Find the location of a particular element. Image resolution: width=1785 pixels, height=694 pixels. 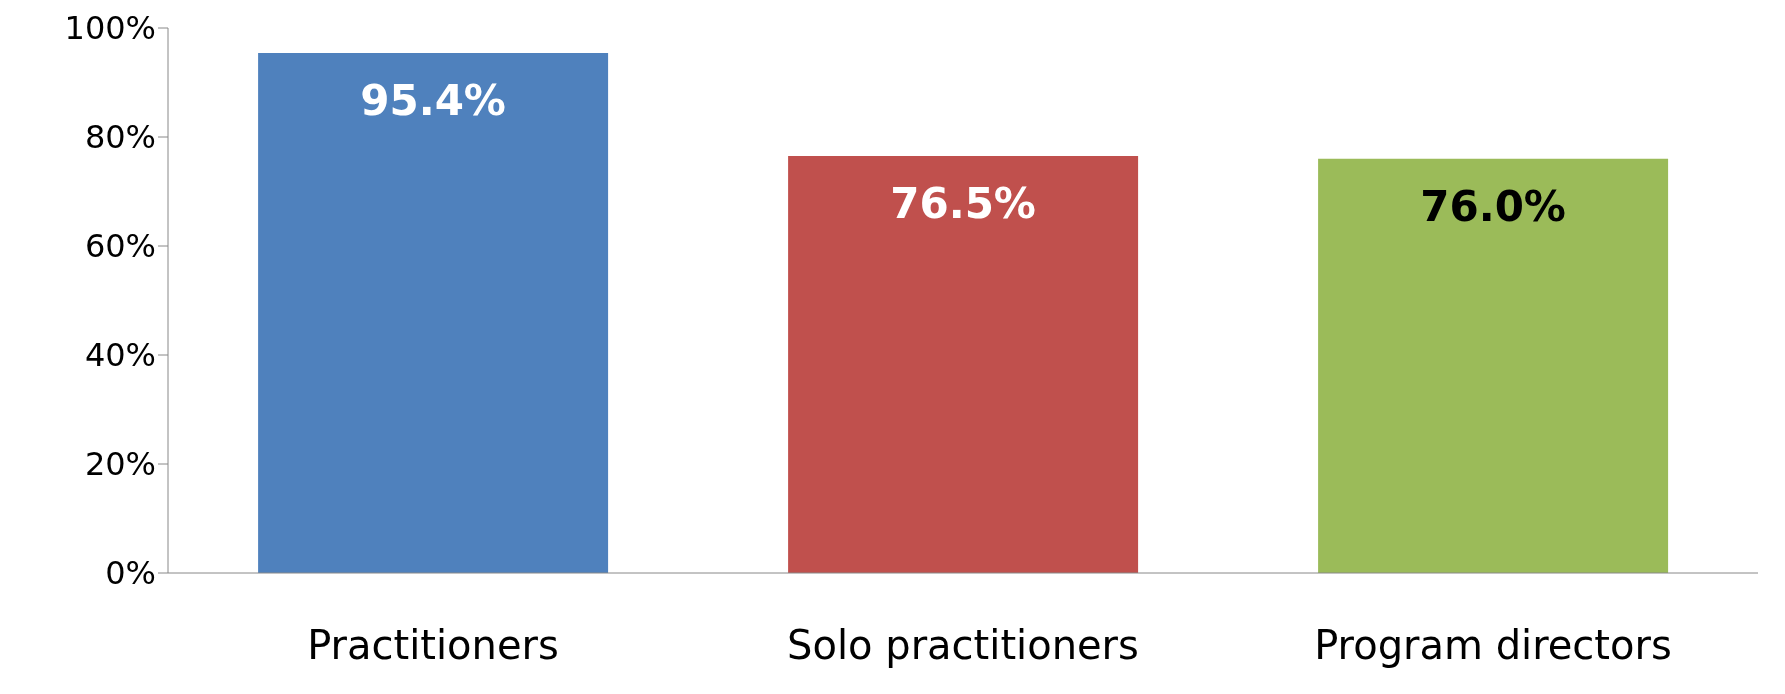

x-tick-label: Practitioners is located at coordinates (433, 645).